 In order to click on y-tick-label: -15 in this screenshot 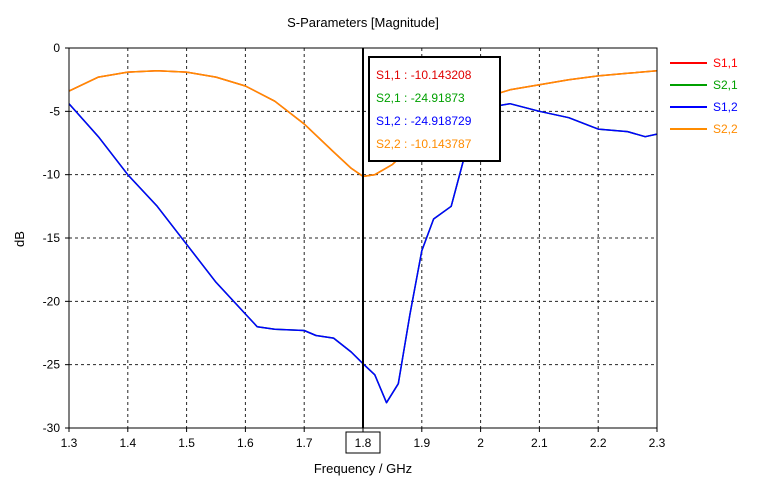, I will do `click(52, 238)`.